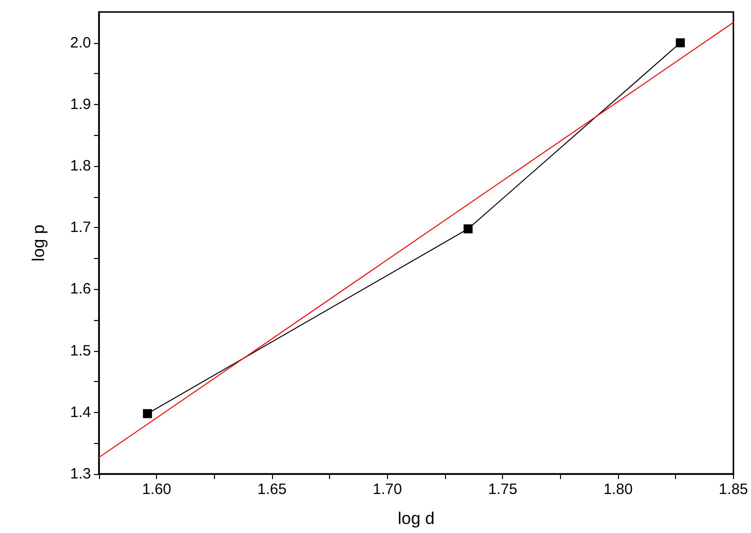 This screenshot has height=533, width=751. I want to click on y-tick-label: 1.4, so click(80, 412).